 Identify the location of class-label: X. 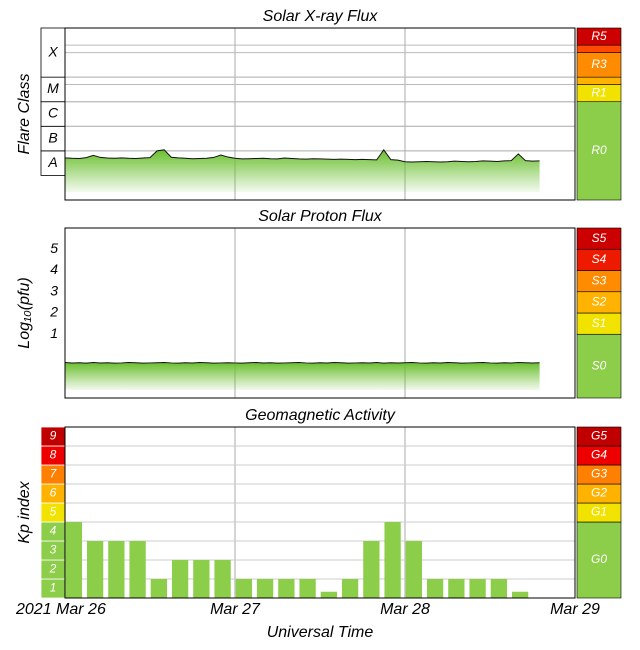
(52, 51).